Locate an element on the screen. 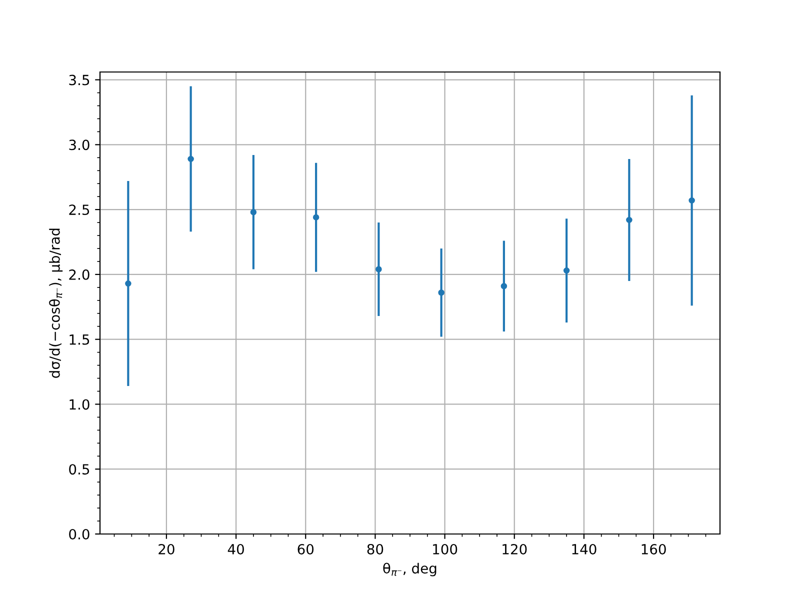 The image size is (800, 600). y-axis-title: dσ/d(−cosθ$_{π⁻}$), μb/rad is located at coordinates (56, 303).